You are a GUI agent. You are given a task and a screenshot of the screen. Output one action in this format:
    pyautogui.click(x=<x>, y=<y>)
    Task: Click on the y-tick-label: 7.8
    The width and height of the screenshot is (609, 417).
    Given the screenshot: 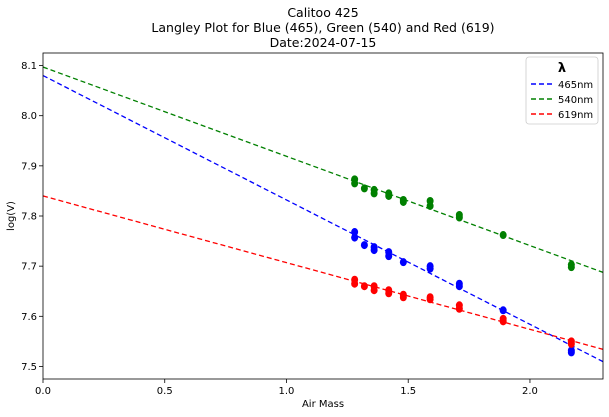 What is the action you would take?
    pyautogui.click(x=29, y=217)
    